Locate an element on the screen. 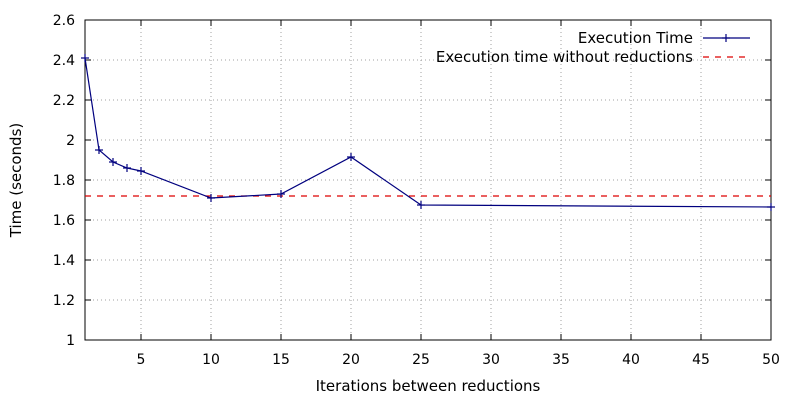  x-tick-label: 35 is located at coordinates (561, 360).